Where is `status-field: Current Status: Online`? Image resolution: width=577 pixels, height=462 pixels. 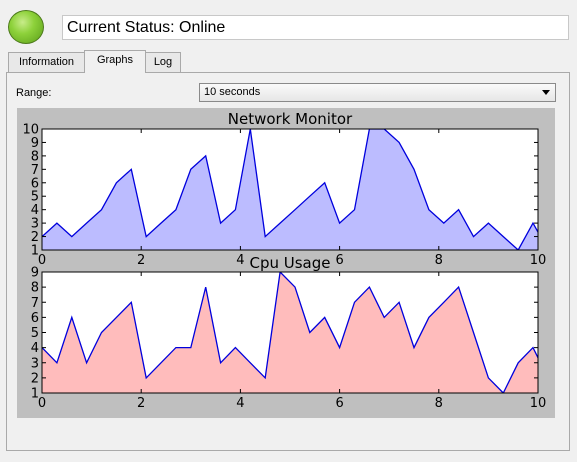 status-field: Current Status: Online is located at coordinates (315, 27).